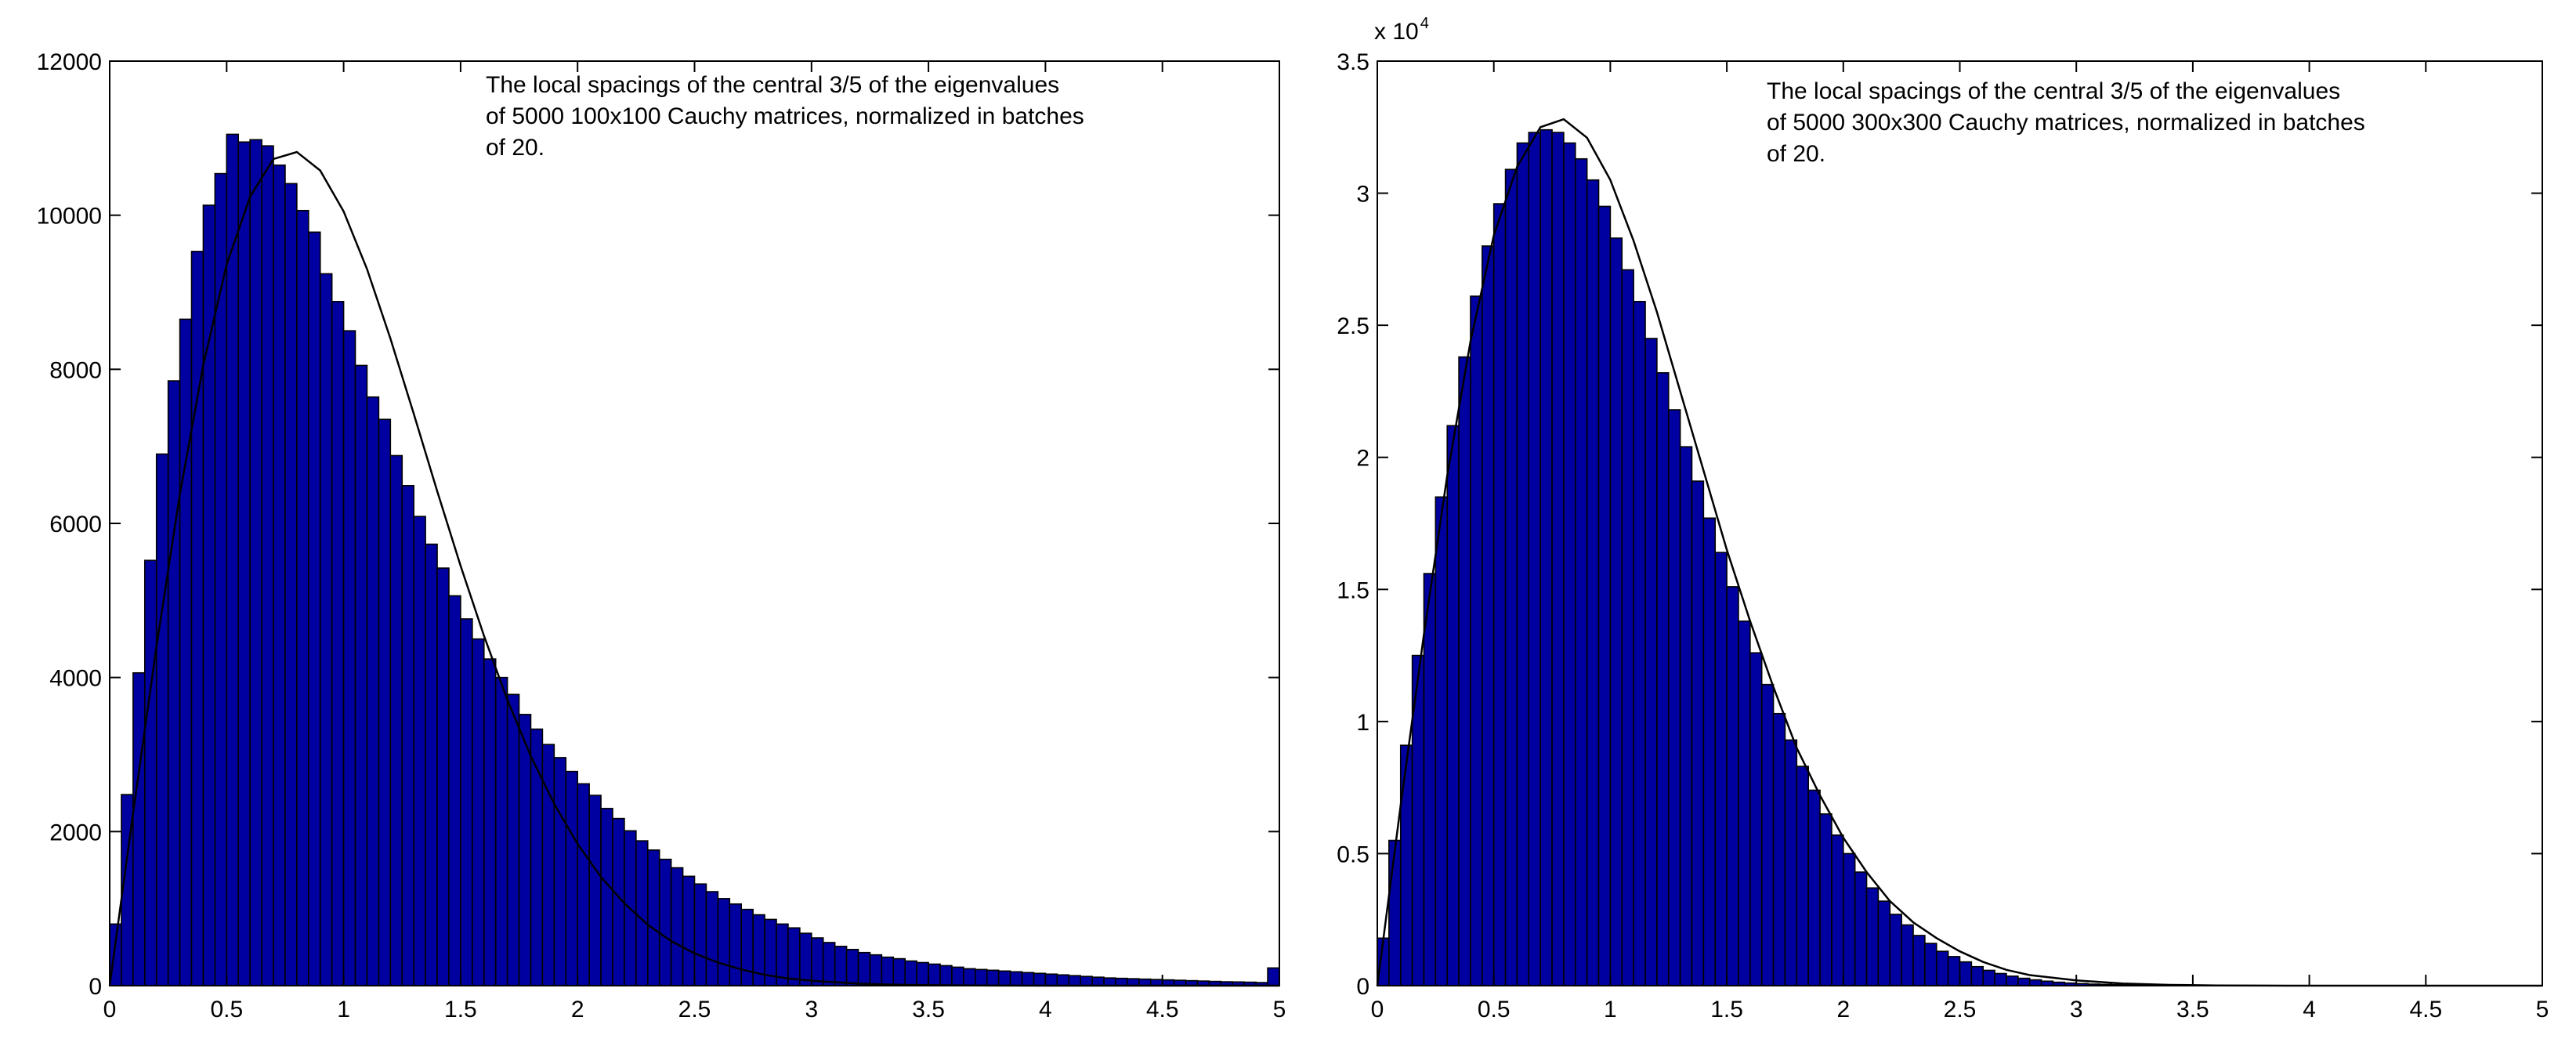  What do you see at coordinates (75, 679) in the screenshot?
I see `y-tick-label: 4000` at bounding box center [75, 679].